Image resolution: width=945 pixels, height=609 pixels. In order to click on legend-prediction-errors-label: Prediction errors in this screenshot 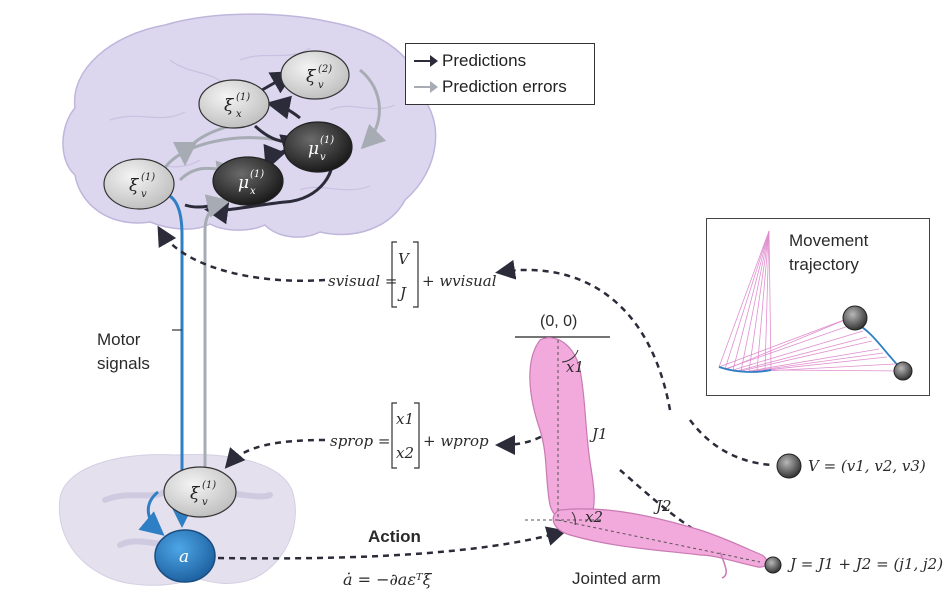, I will do `click(504, 86)`.